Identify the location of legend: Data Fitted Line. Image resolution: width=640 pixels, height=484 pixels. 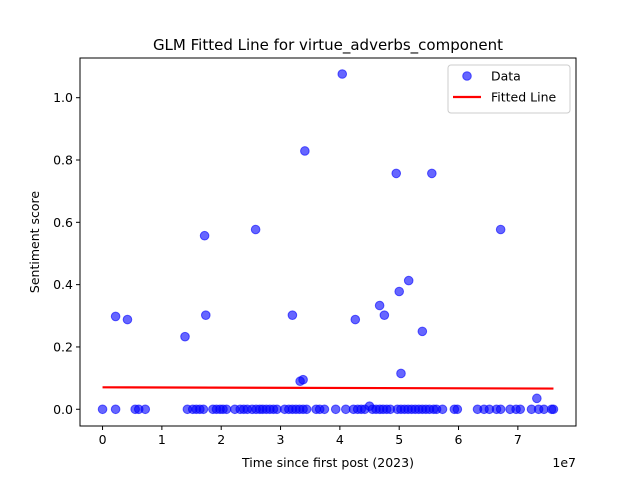
(509, 89).